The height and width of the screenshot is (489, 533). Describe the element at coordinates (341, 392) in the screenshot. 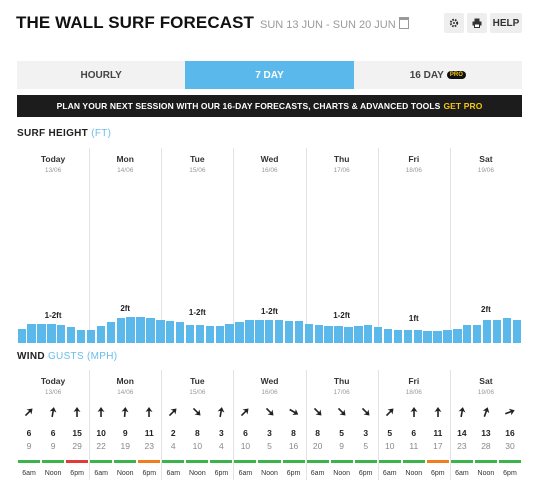

I see `day-date: 17/06` at that location.